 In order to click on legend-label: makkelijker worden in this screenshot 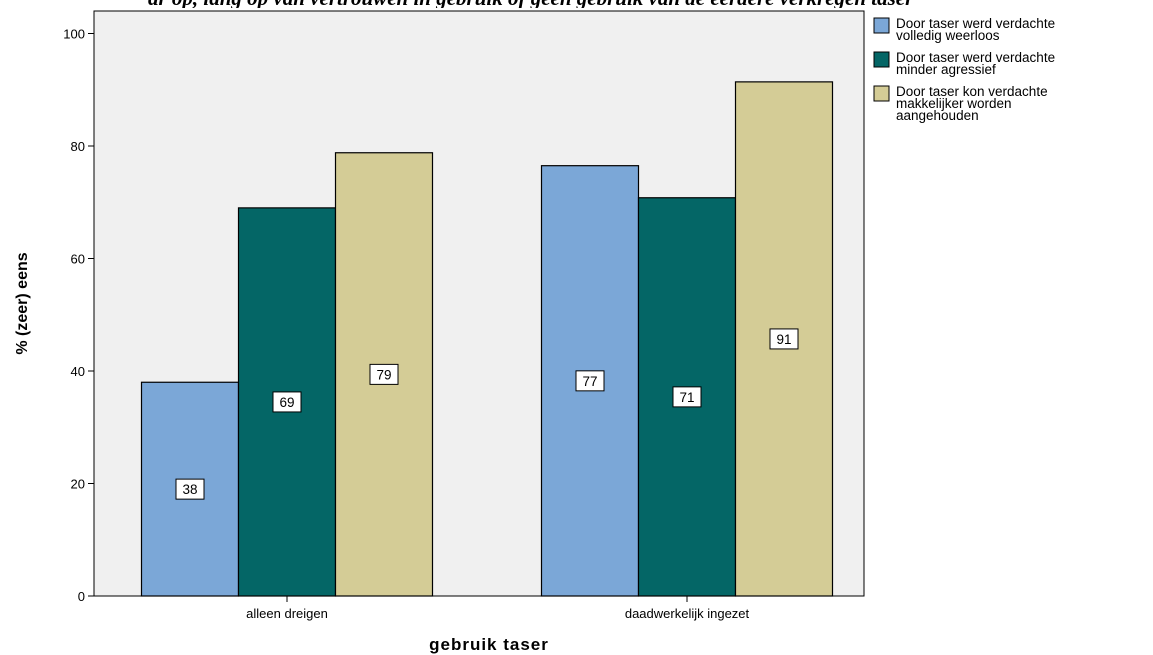, I will do `click(954, 103)`.